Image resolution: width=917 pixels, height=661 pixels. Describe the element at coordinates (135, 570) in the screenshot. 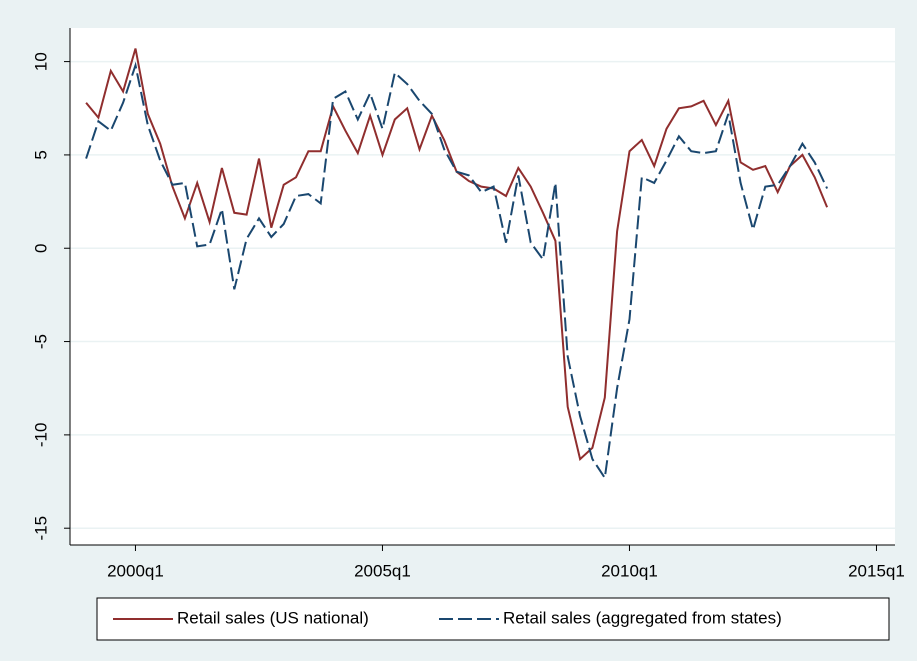

I see `x-tick-label: 2000q1` at that location.